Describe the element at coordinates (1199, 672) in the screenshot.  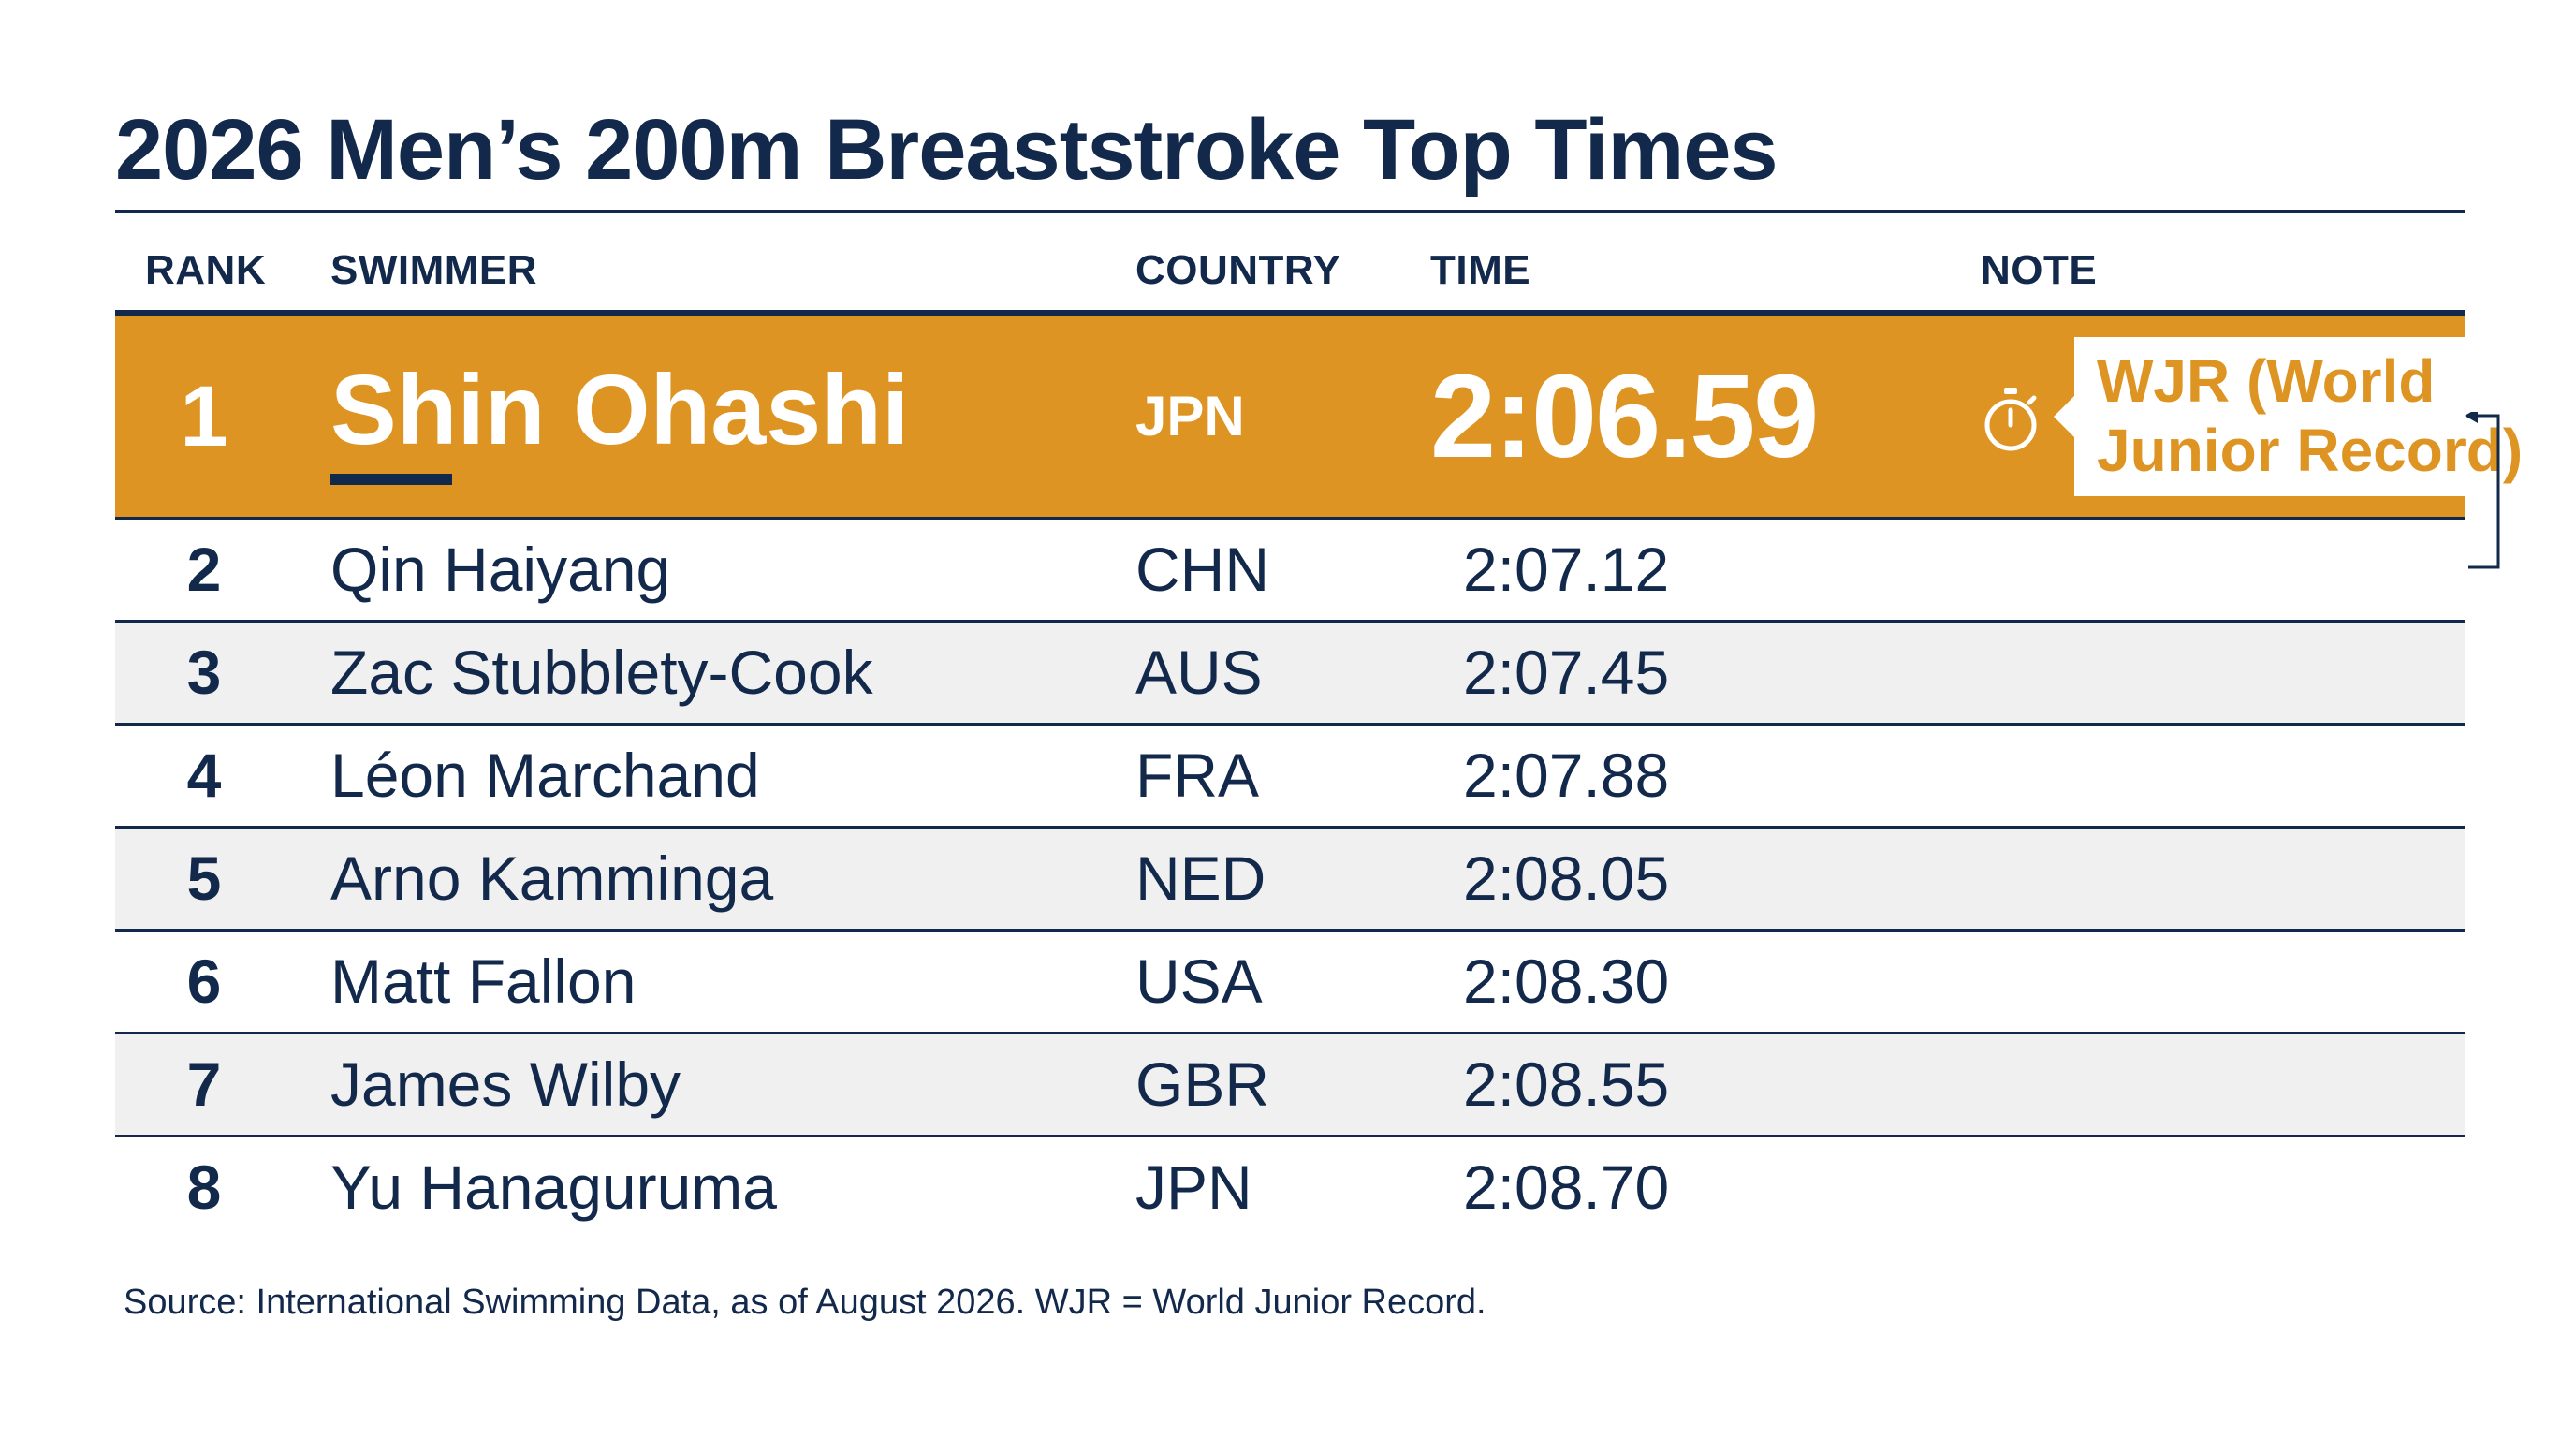
I see `country-cell: AUS` at that location.